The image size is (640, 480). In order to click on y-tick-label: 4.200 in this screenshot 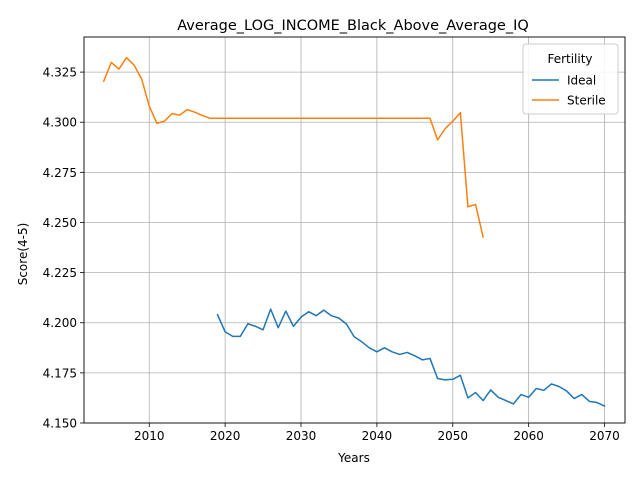, I will do `click(60, 323)`.